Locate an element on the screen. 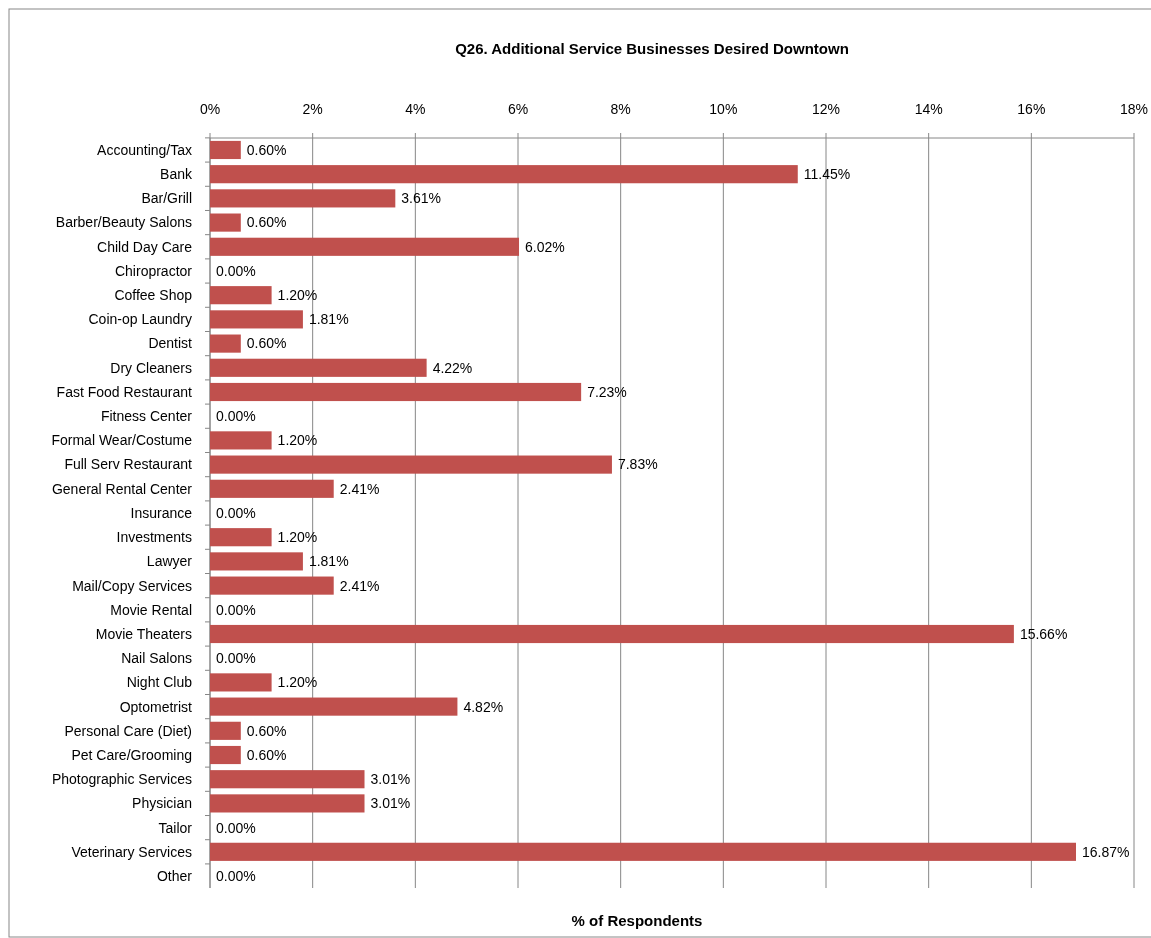  x-tick-label: 18% is located at coordinates (1134, 109).